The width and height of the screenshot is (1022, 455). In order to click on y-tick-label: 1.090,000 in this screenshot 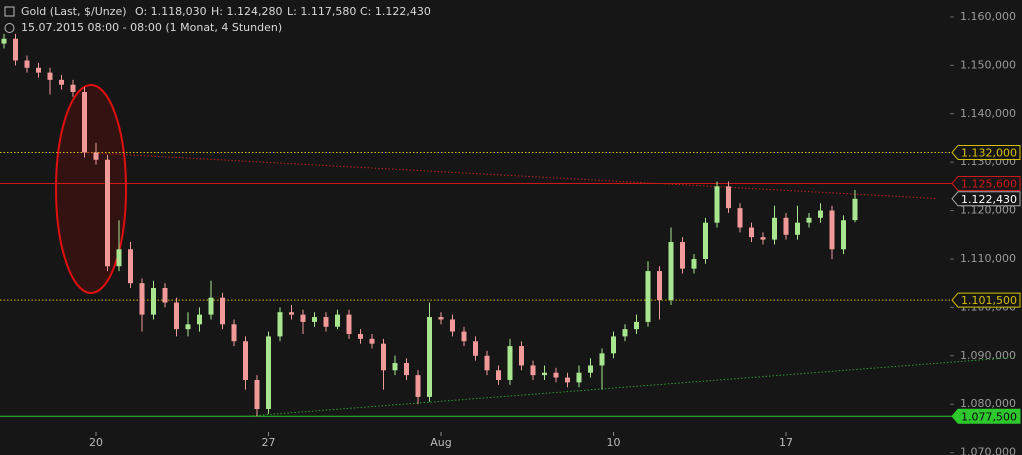, I will do `click(988, 355)`.